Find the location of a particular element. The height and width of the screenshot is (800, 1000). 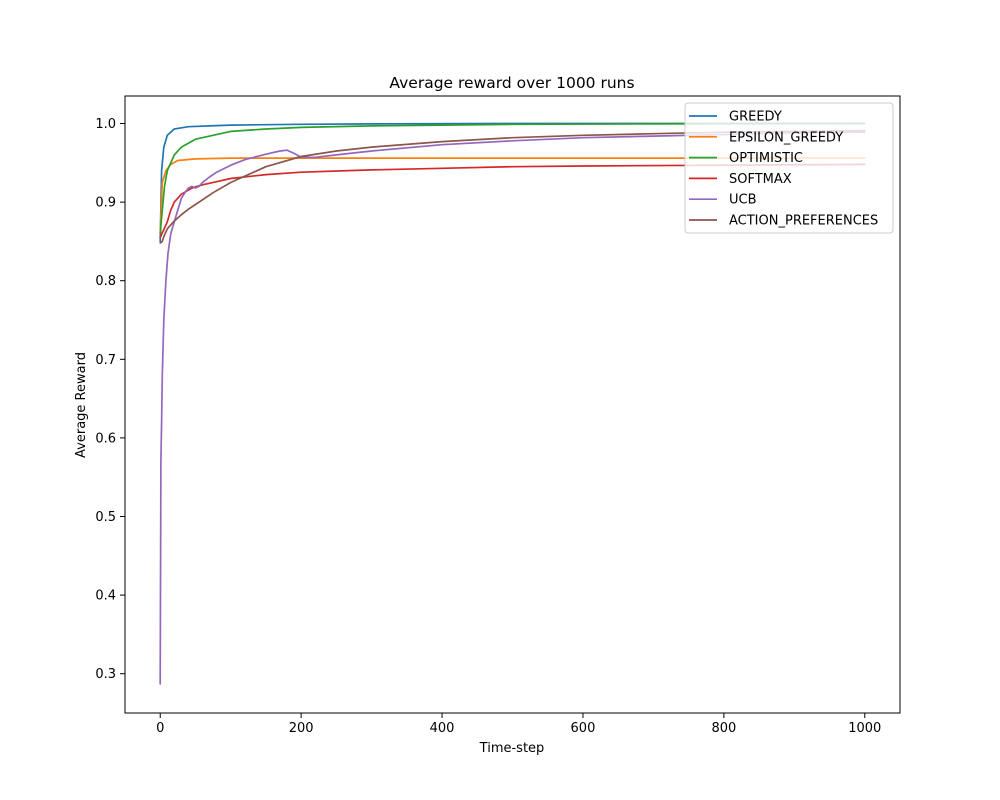

legend-label: GREEDY is located at coordinates (755, 117).